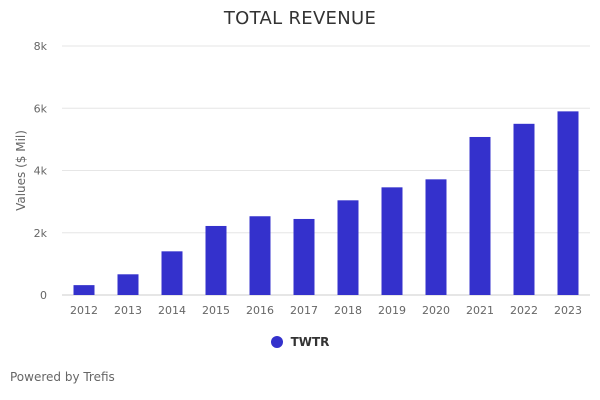 Image resolution: width=600 pixels, height=400 pixels. Describe the element at coordinates (436, 237) in the screenshot. I see `bar-2020` at that location.